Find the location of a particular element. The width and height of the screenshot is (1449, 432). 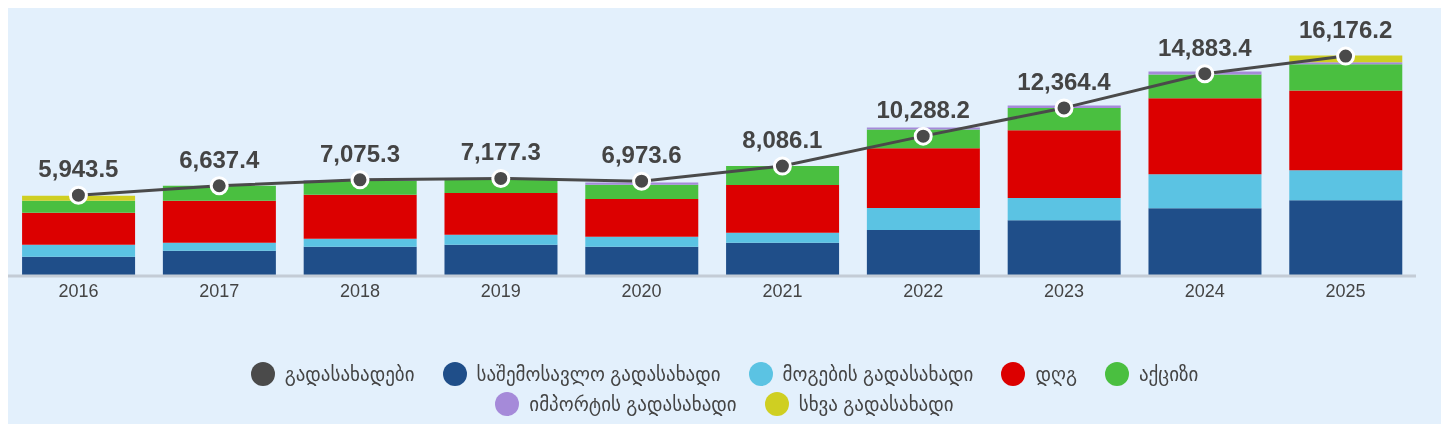

legend-label: მოგების გადასახადი is located at coordinates (878, 374).